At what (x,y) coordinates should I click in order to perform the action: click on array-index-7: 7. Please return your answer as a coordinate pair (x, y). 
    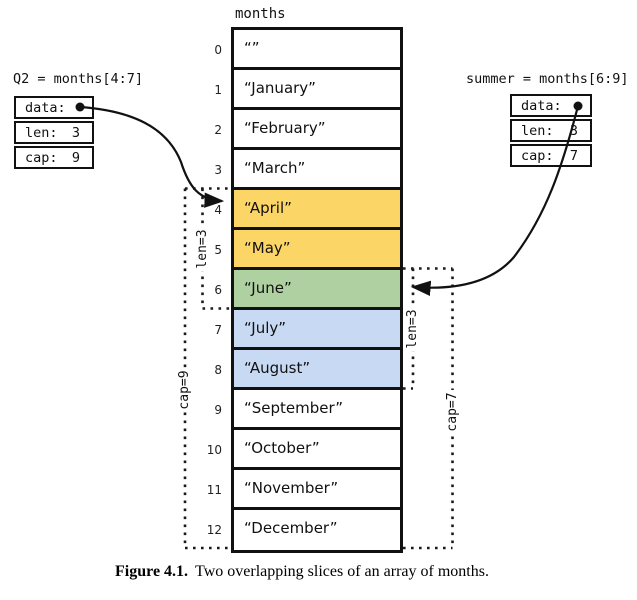
    Looking at the image, I should click on (218, 330).